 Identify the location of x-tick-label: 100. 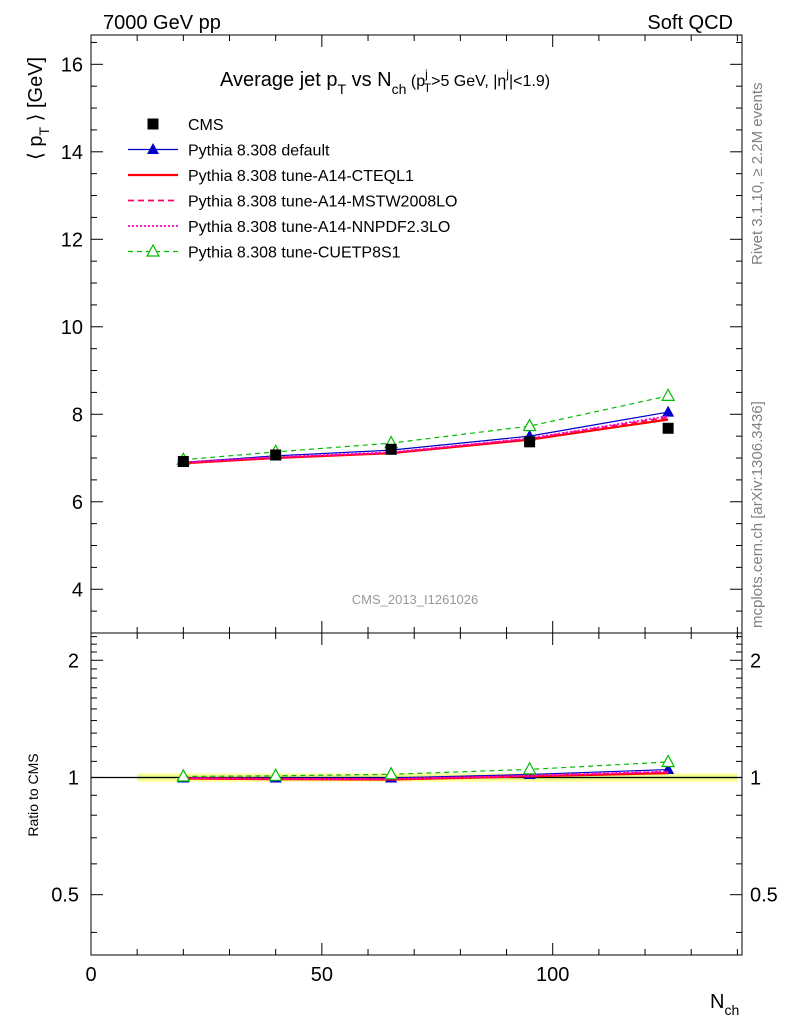
(552, 975).